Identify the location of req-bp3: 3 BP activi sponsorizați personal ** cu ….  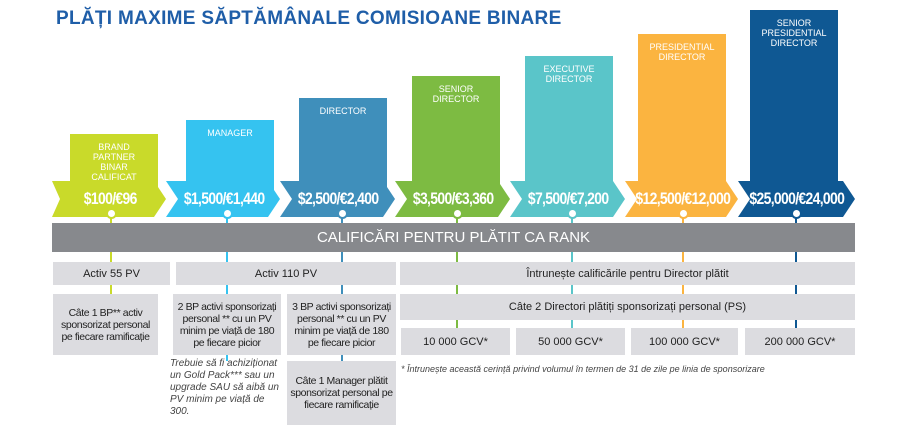
(341, 324).